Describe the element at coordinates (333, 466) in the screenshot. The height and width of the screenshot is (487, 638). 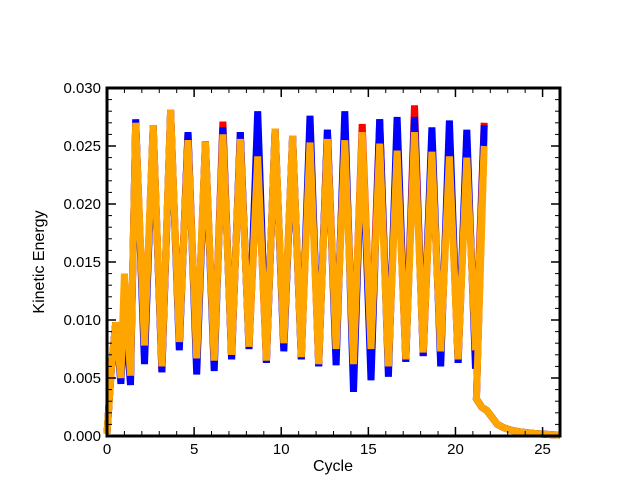
I see `x-axis-title: Cycle` at that location.